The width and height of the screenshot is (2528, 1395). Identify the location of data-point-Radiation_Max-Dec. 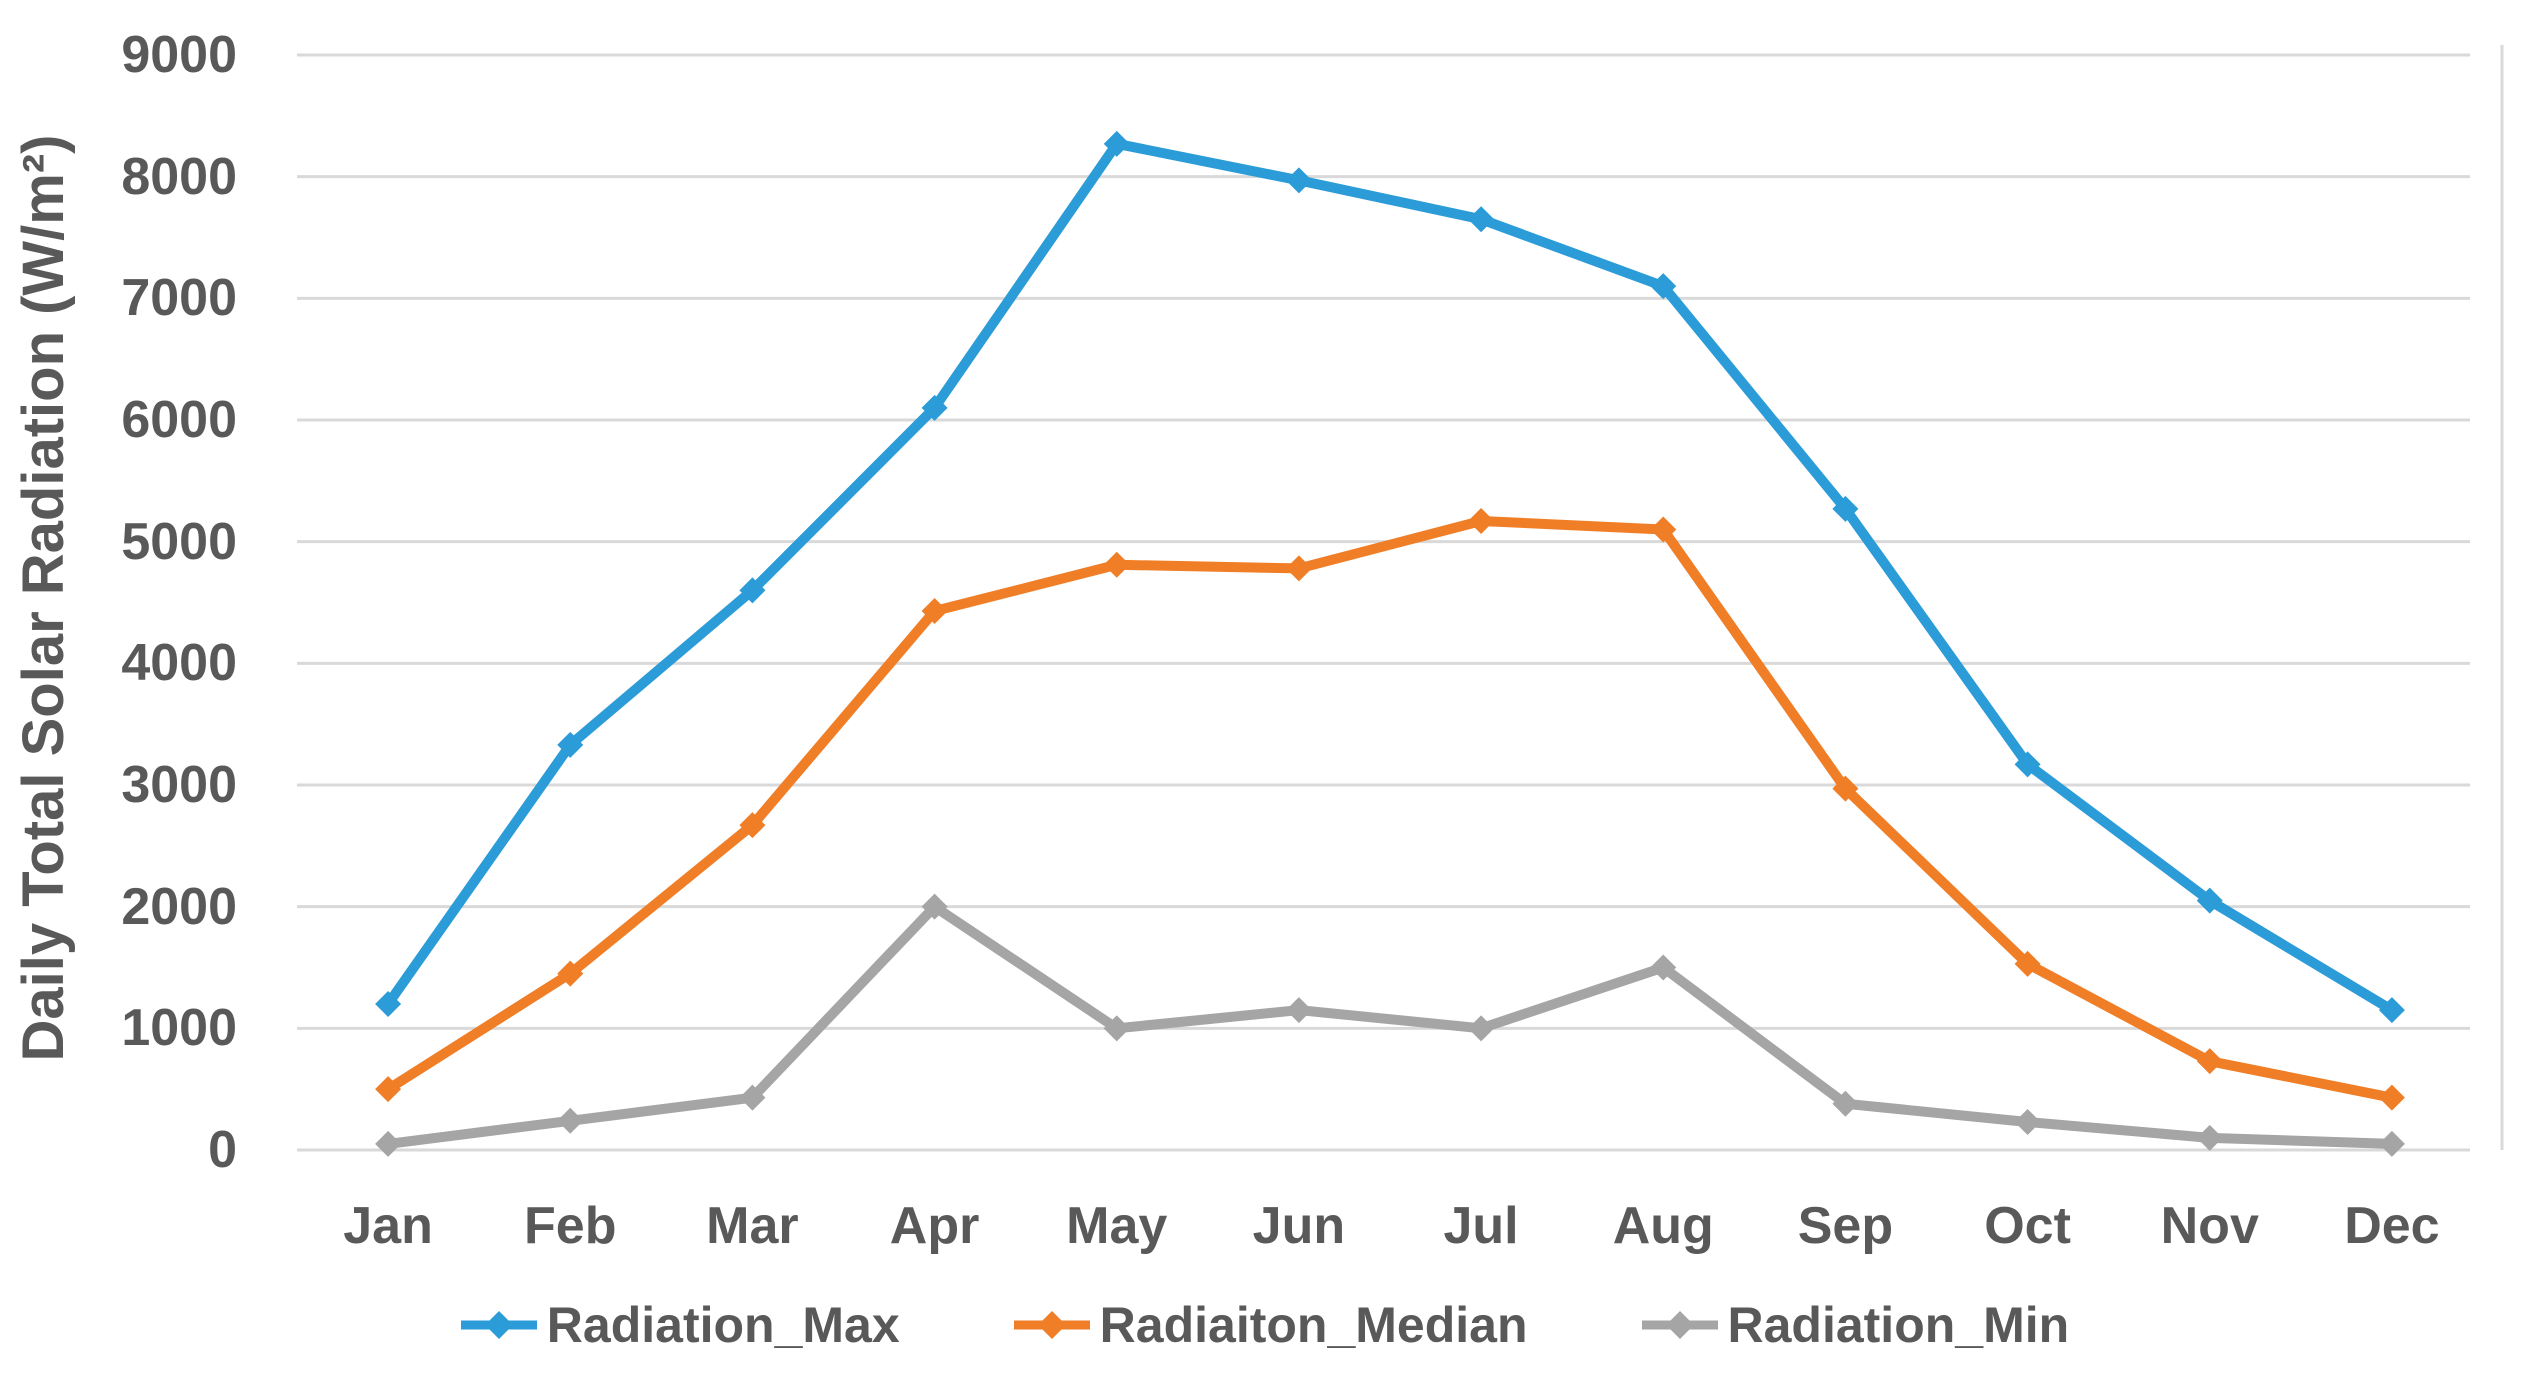
(2391, 1010).